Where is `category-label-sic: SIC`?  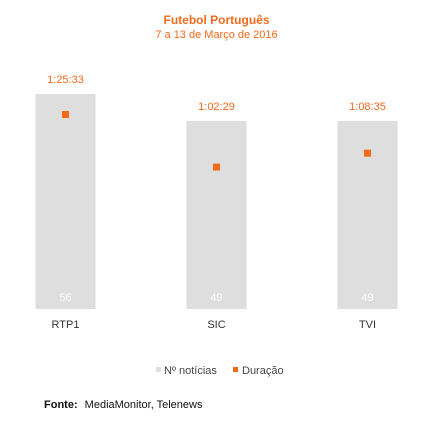
category-label-sic: SIC is located at coordinates (216, 325).